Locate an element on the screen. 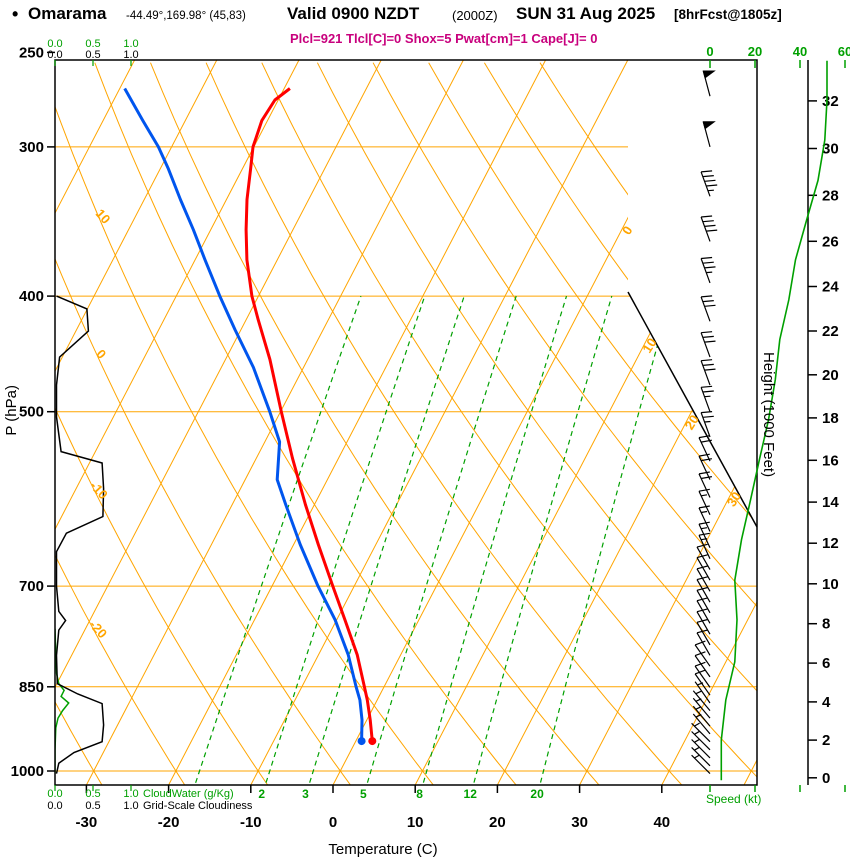  svg-text: 850 is located at coordinates (31, 687).